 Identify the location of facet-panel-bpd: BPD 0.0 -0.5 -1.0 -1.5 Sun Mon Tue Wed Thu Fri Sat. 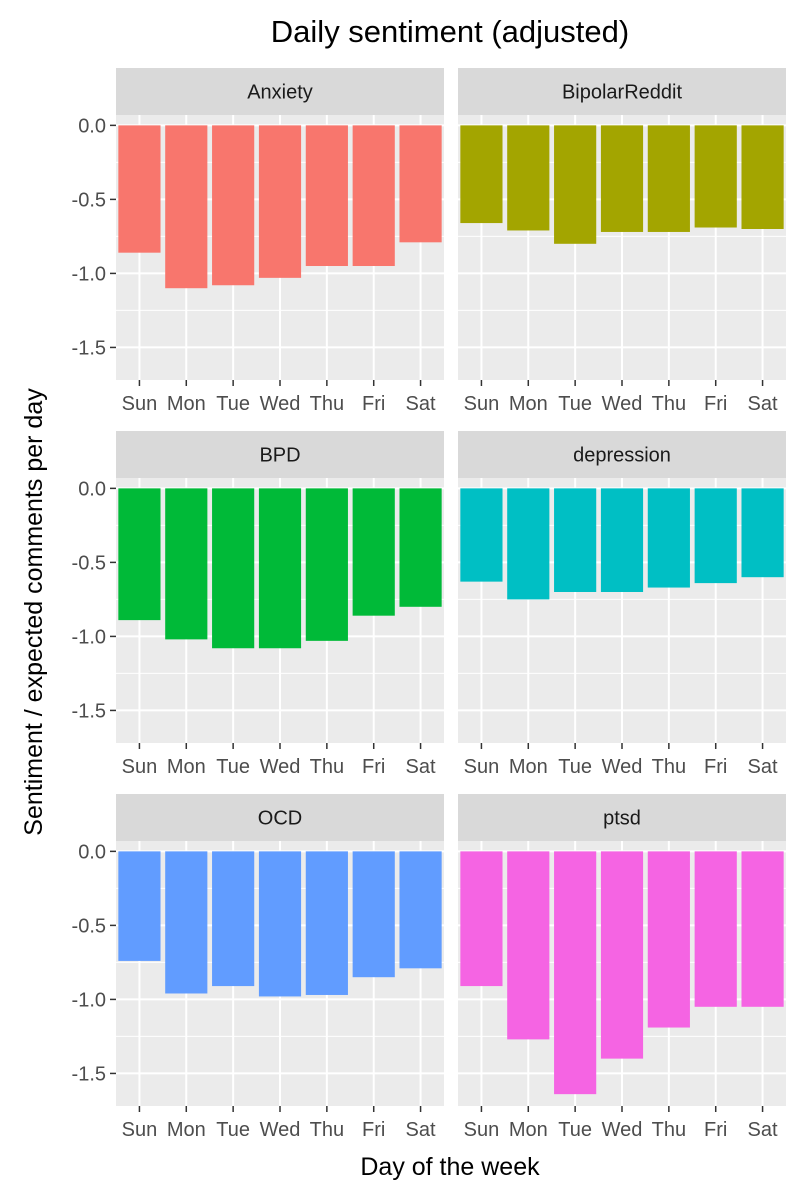
(258, 604).